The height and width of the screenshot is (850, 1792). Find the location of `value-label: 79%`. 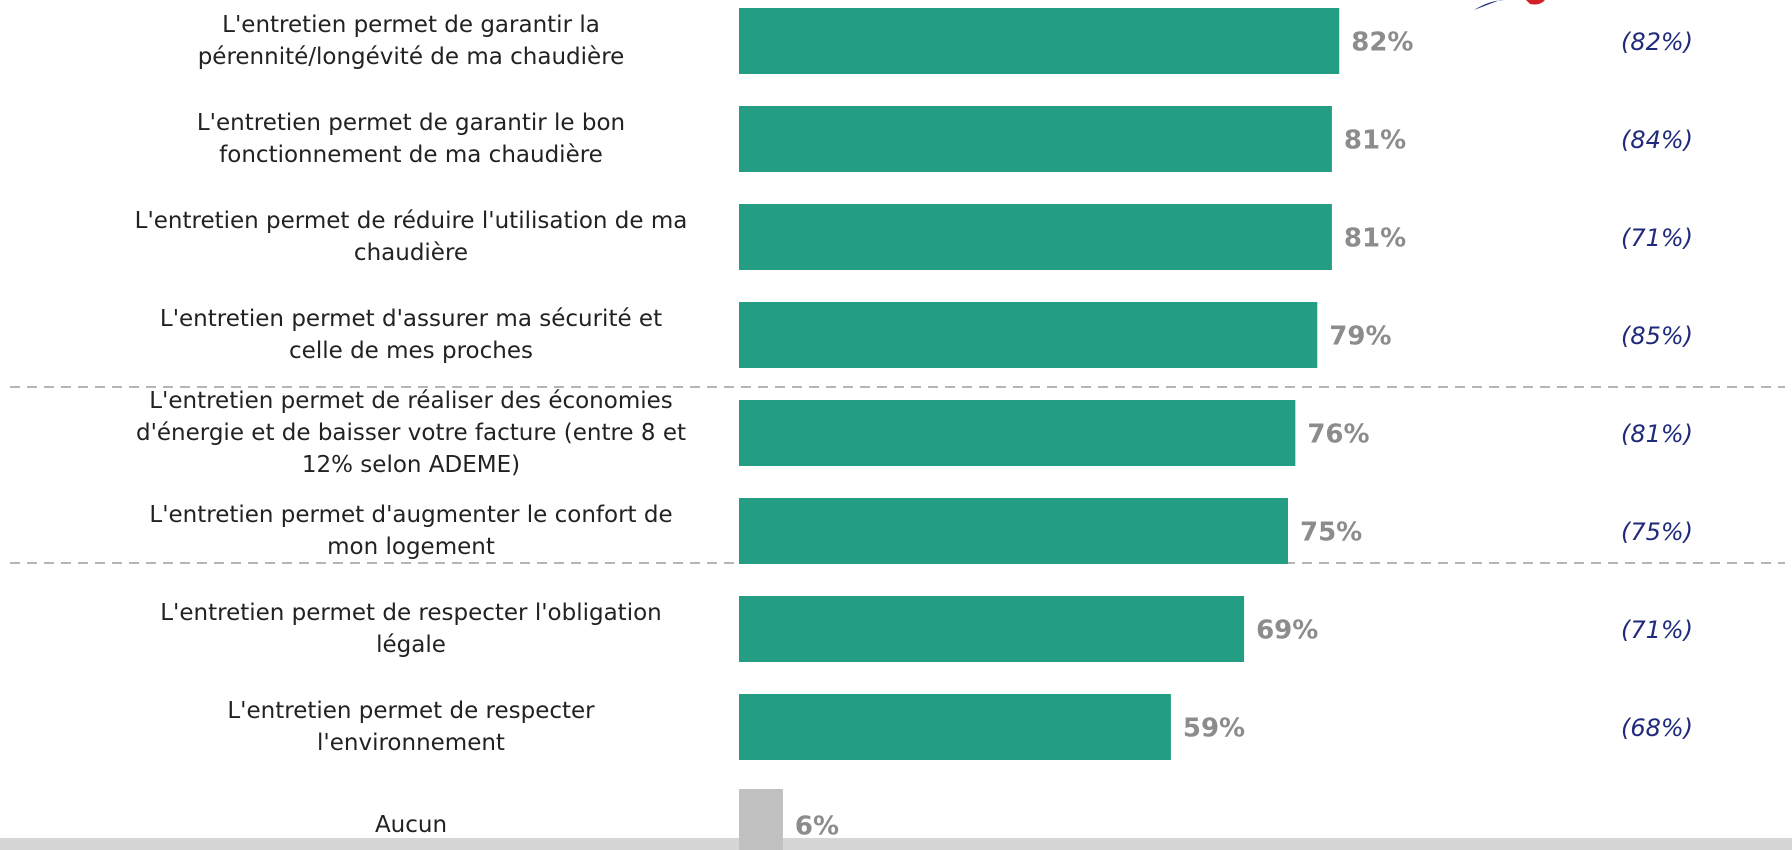

value-label: 79% is located at coordinates (1360, 337).